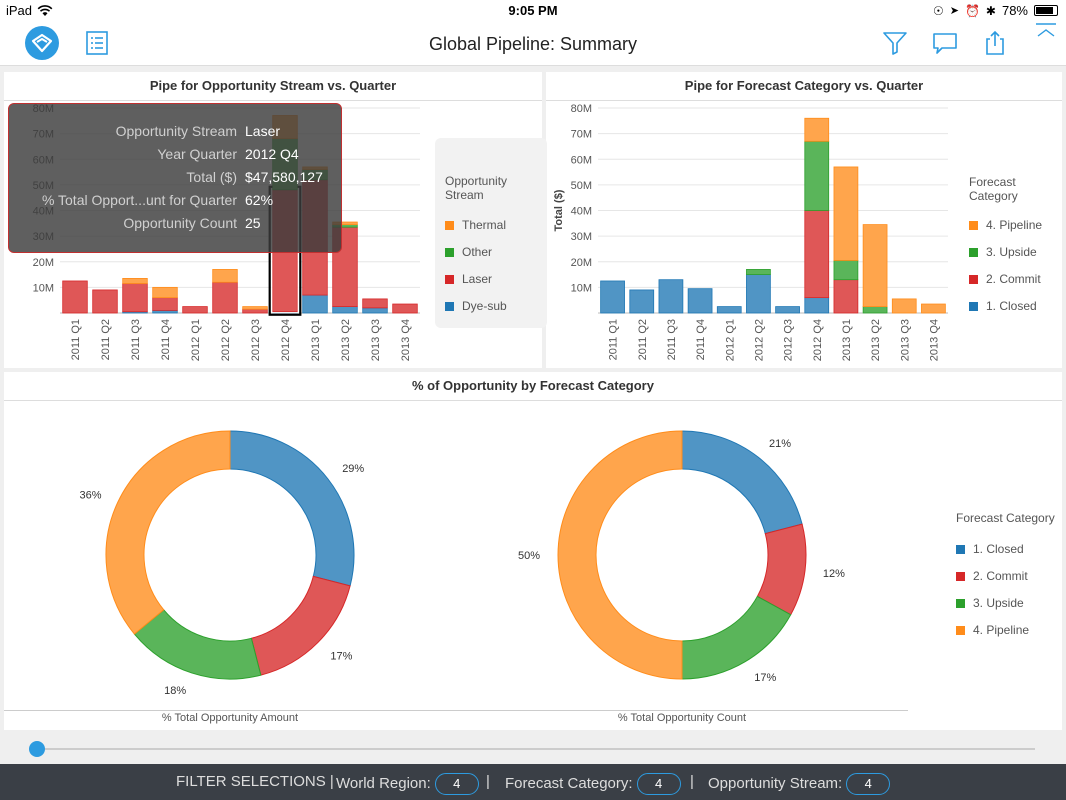 The image size is (1066, 800). Describe the element at coordinates (804, 85) in the screenshot. I see `forecast-chart-title: Pipe for Forecast Category vs. Quarter` at that location.